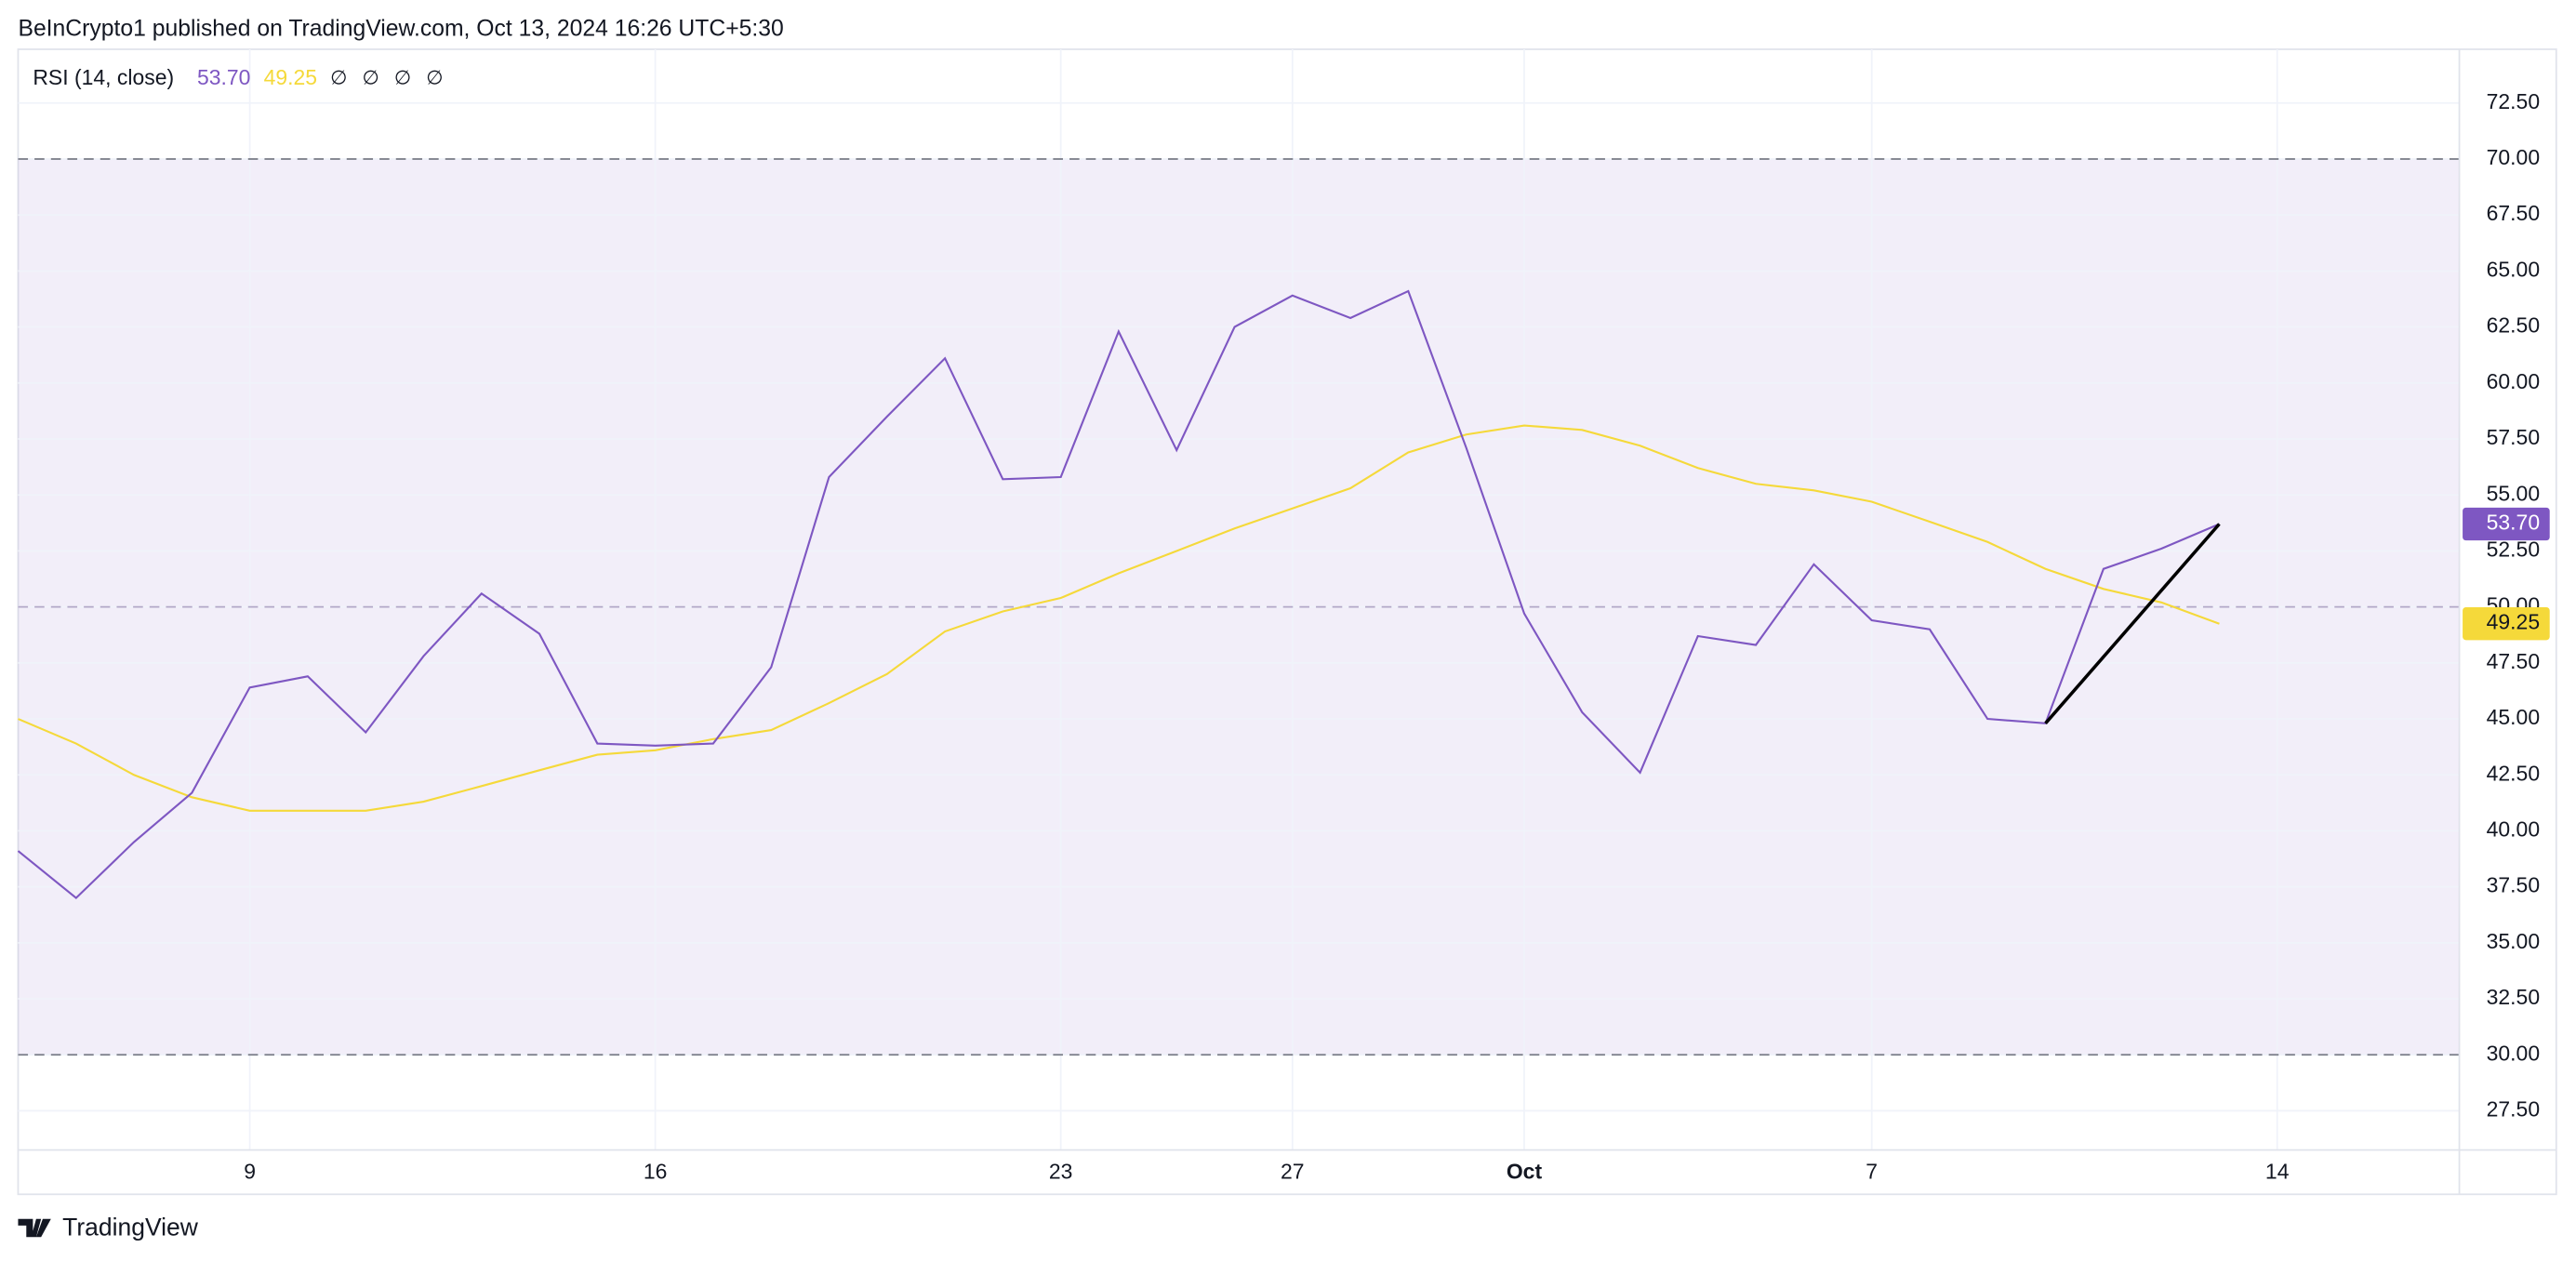  Describe the element at coordinates (2513, 661) in the screenshot. I see `y-tick-label: 47.50` at that location.